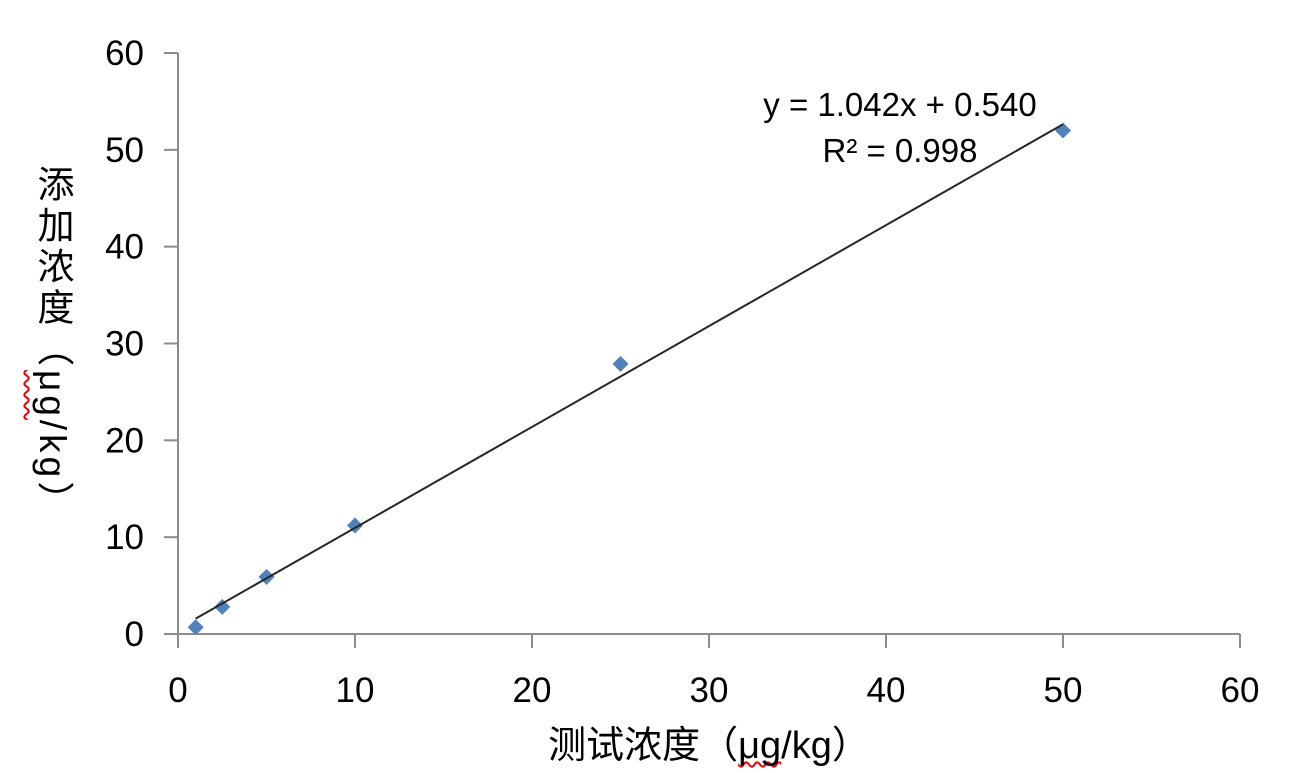 This screenshot has height=773, width=1297. Describe the element at coordinates (886, 690) in the screenshot. I see `x-axis-tick-label: 40` at that location.